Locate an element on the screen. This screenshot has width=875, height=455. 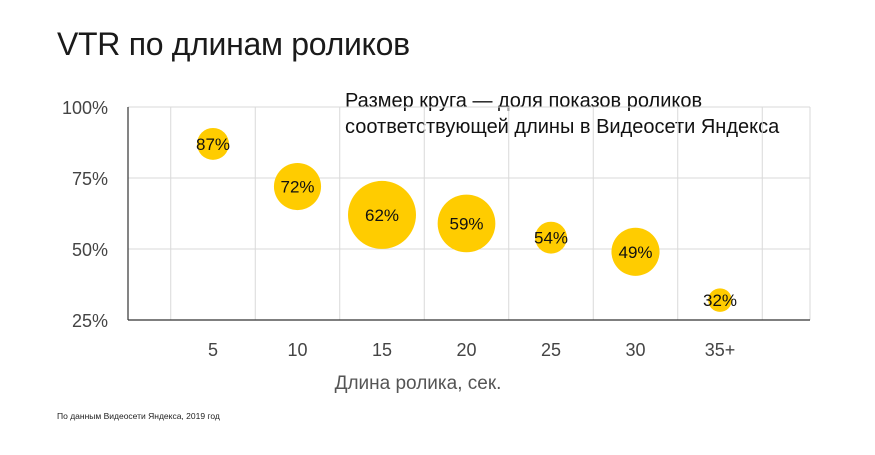
data-label: 62% is located at coordinates (382, 215).